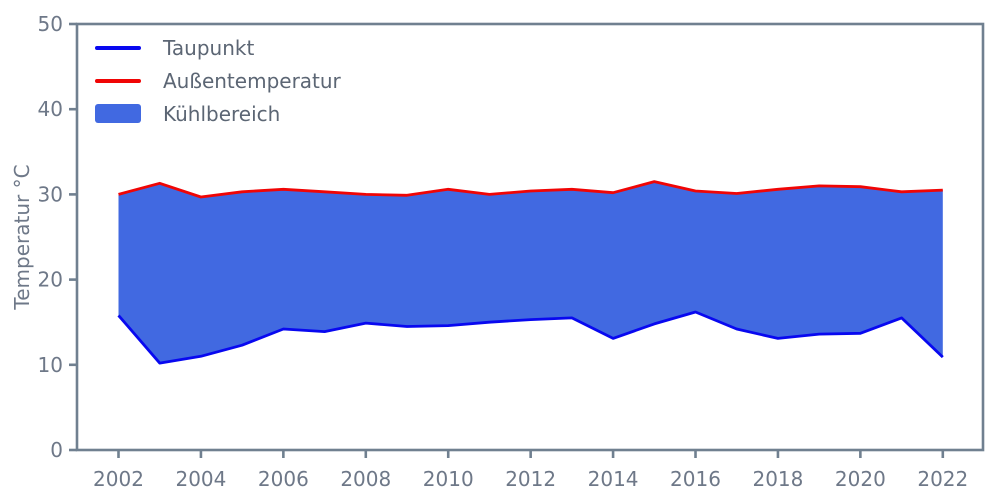 Image resolution: width=1000 pixels, height=500 pixels. What do you see at coordinates (50, 24) in the screenshot?
I see `y-tick-label: 50` at bounding box center [50, 24].